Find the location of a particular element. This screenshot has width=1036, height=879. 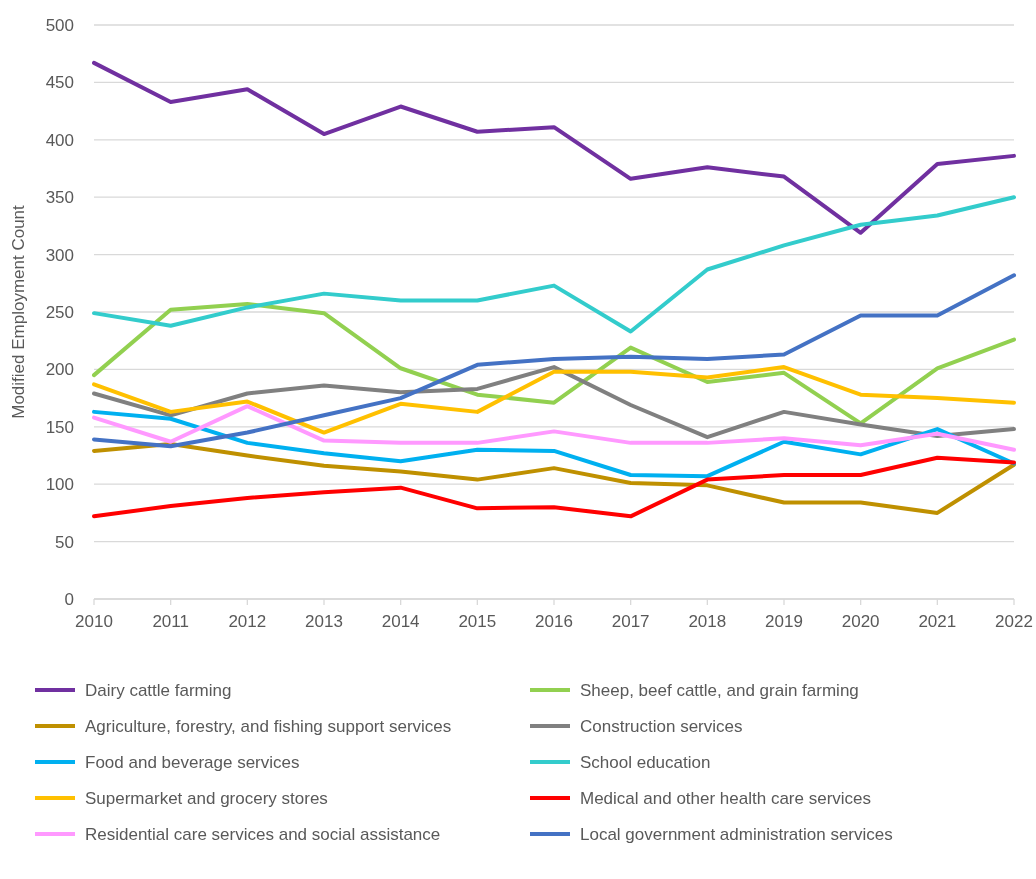

legend-label: Sheep, beef cattle, and grain farming is located at coordinates (719, 690).